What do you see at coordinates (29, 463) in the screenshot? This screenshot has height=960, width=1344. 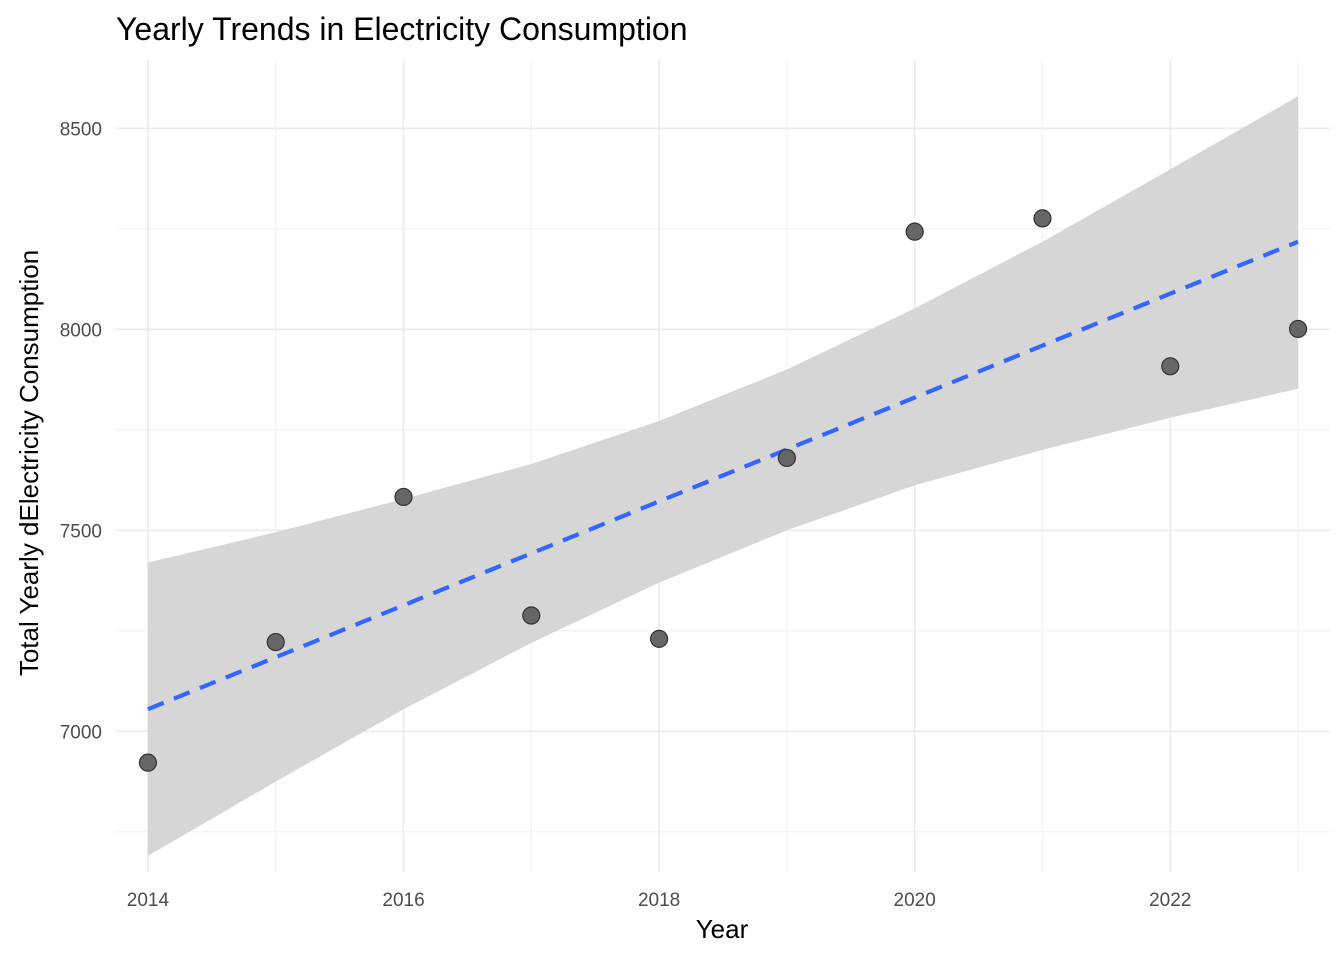 I see `y-axis-title: Total Yearly dElectricity Consumption` at bounding box center [29, 463].